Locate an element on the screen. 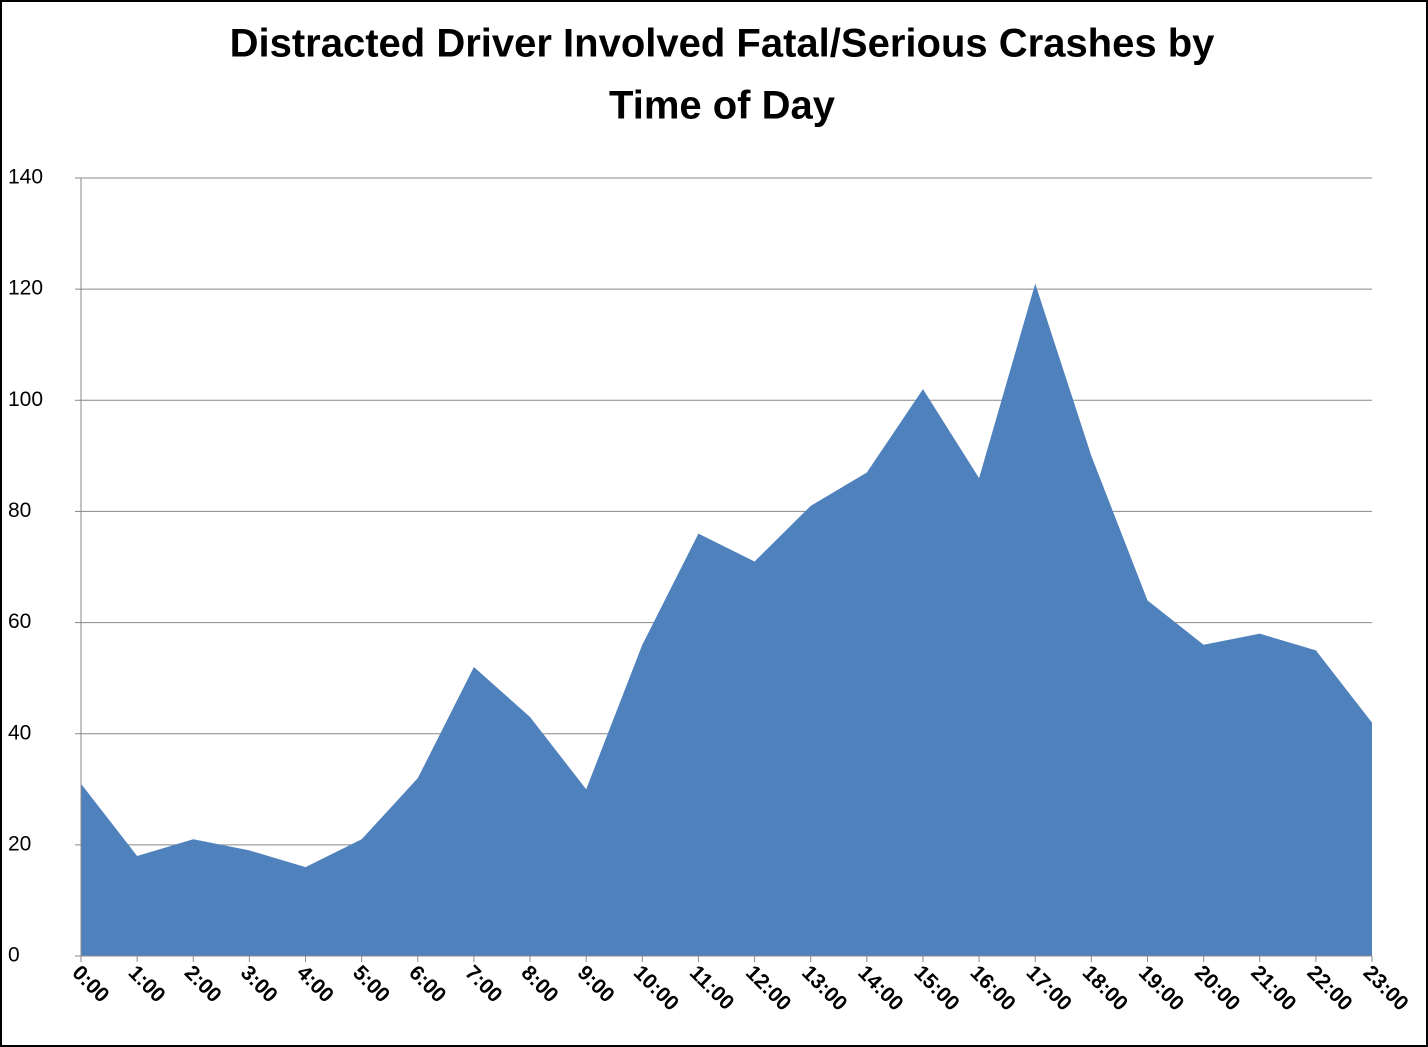  y-tick-label: 20 is located at coordinates (19, 843).